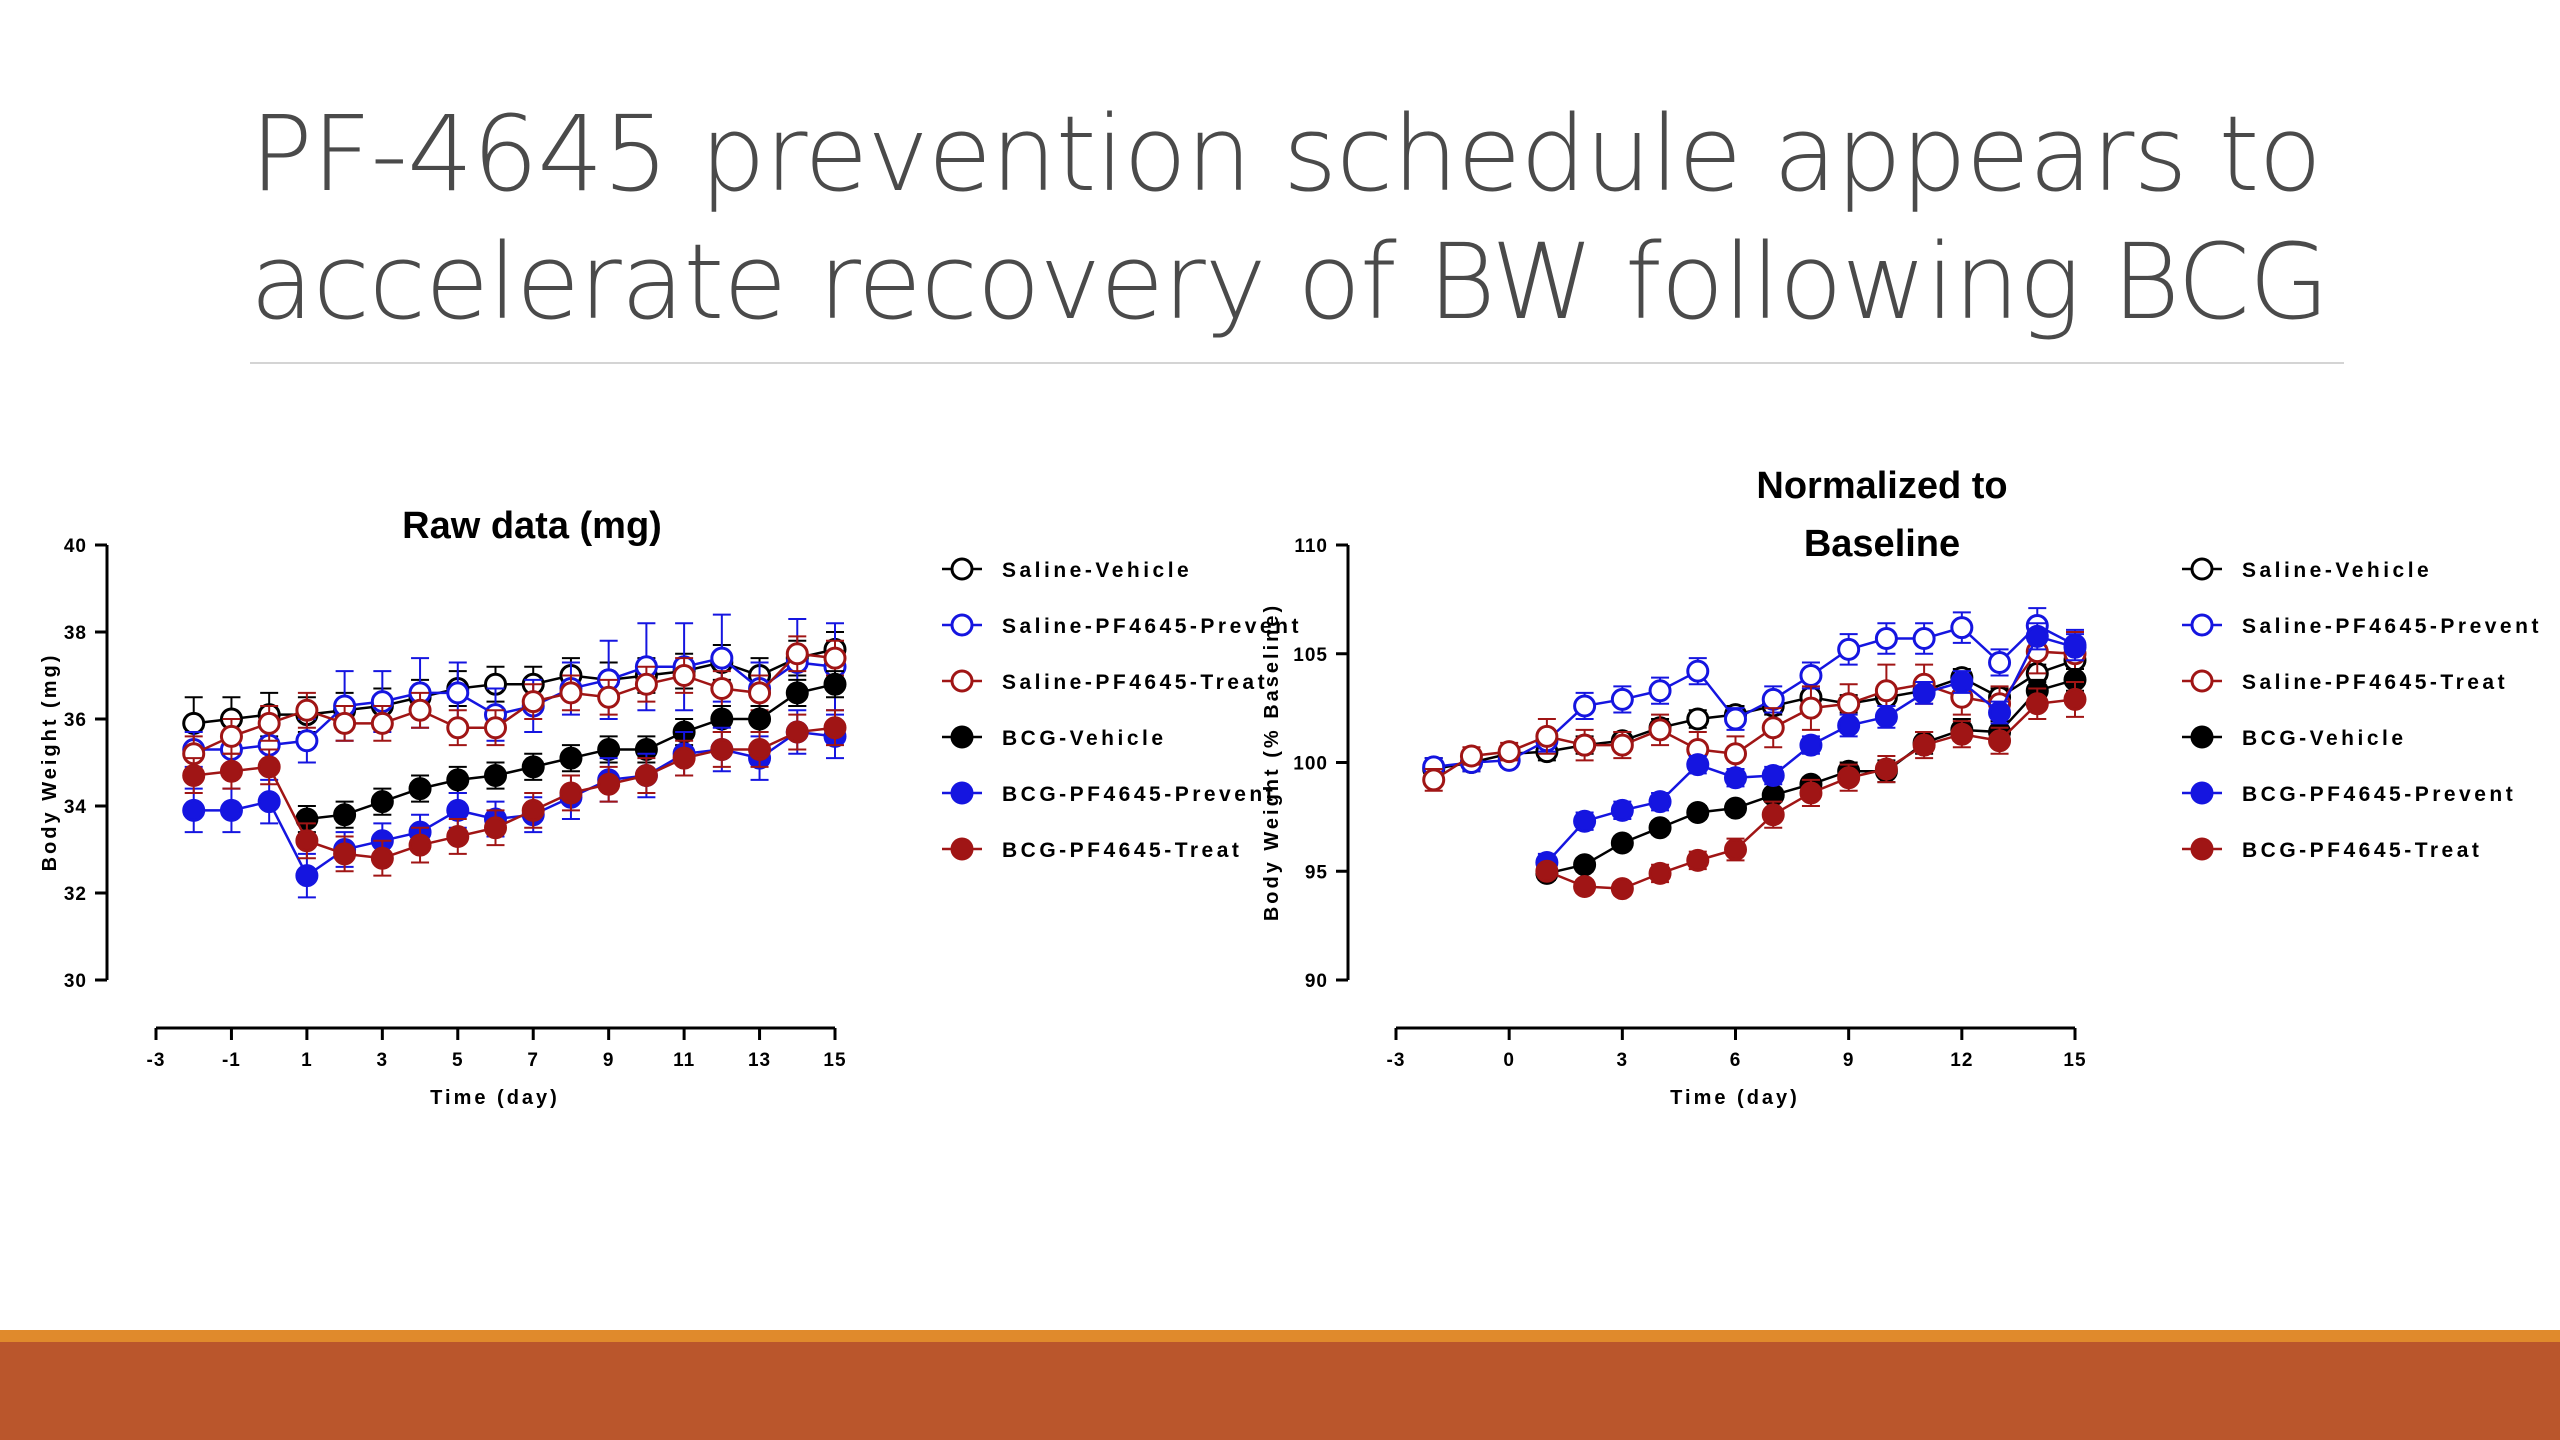  Describe the element at coordinates (75, 981) in the screenshot. I see `y-tick-label: 30` at that location.